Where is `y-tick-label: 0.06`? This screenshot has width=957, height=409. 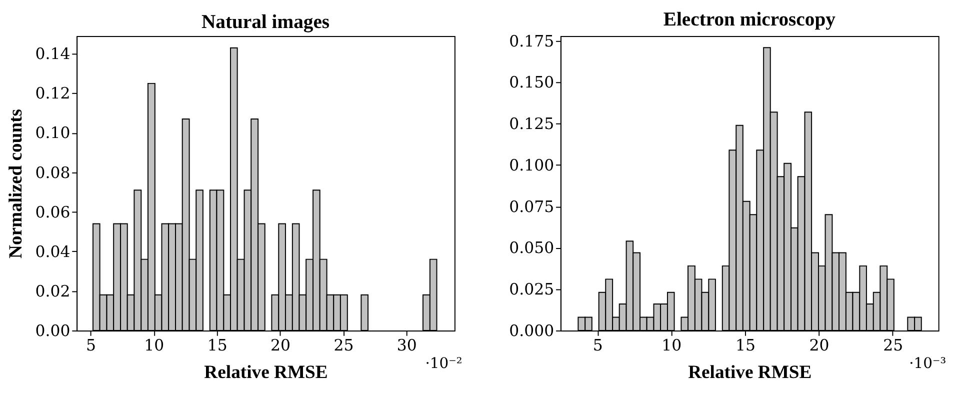 y-tick-label: 0.06 is located at coordinates (52, 212).